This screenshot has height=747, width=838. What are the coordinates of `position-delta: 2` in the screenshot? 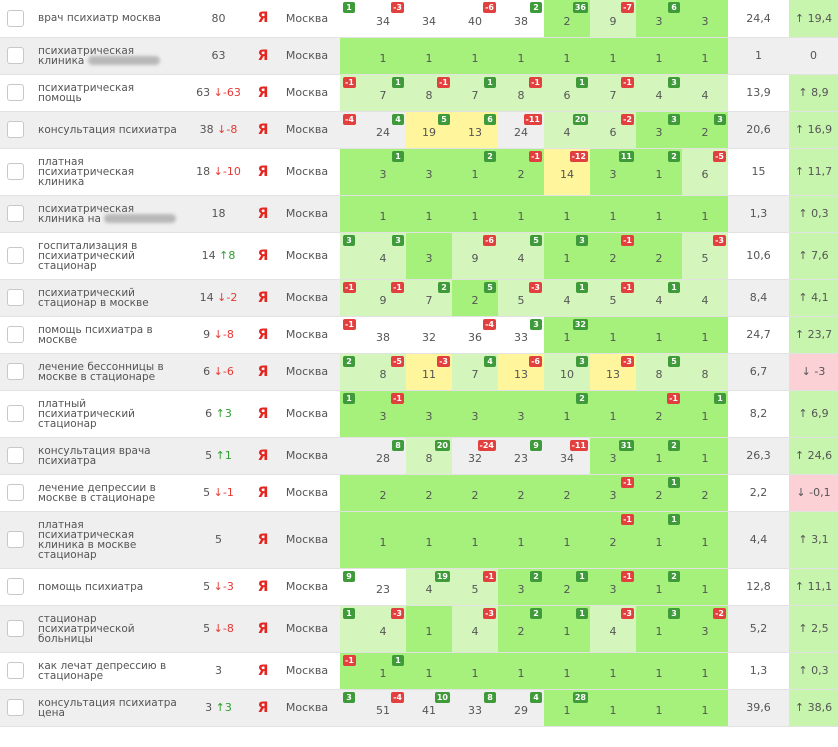 It's located at (674, 576).